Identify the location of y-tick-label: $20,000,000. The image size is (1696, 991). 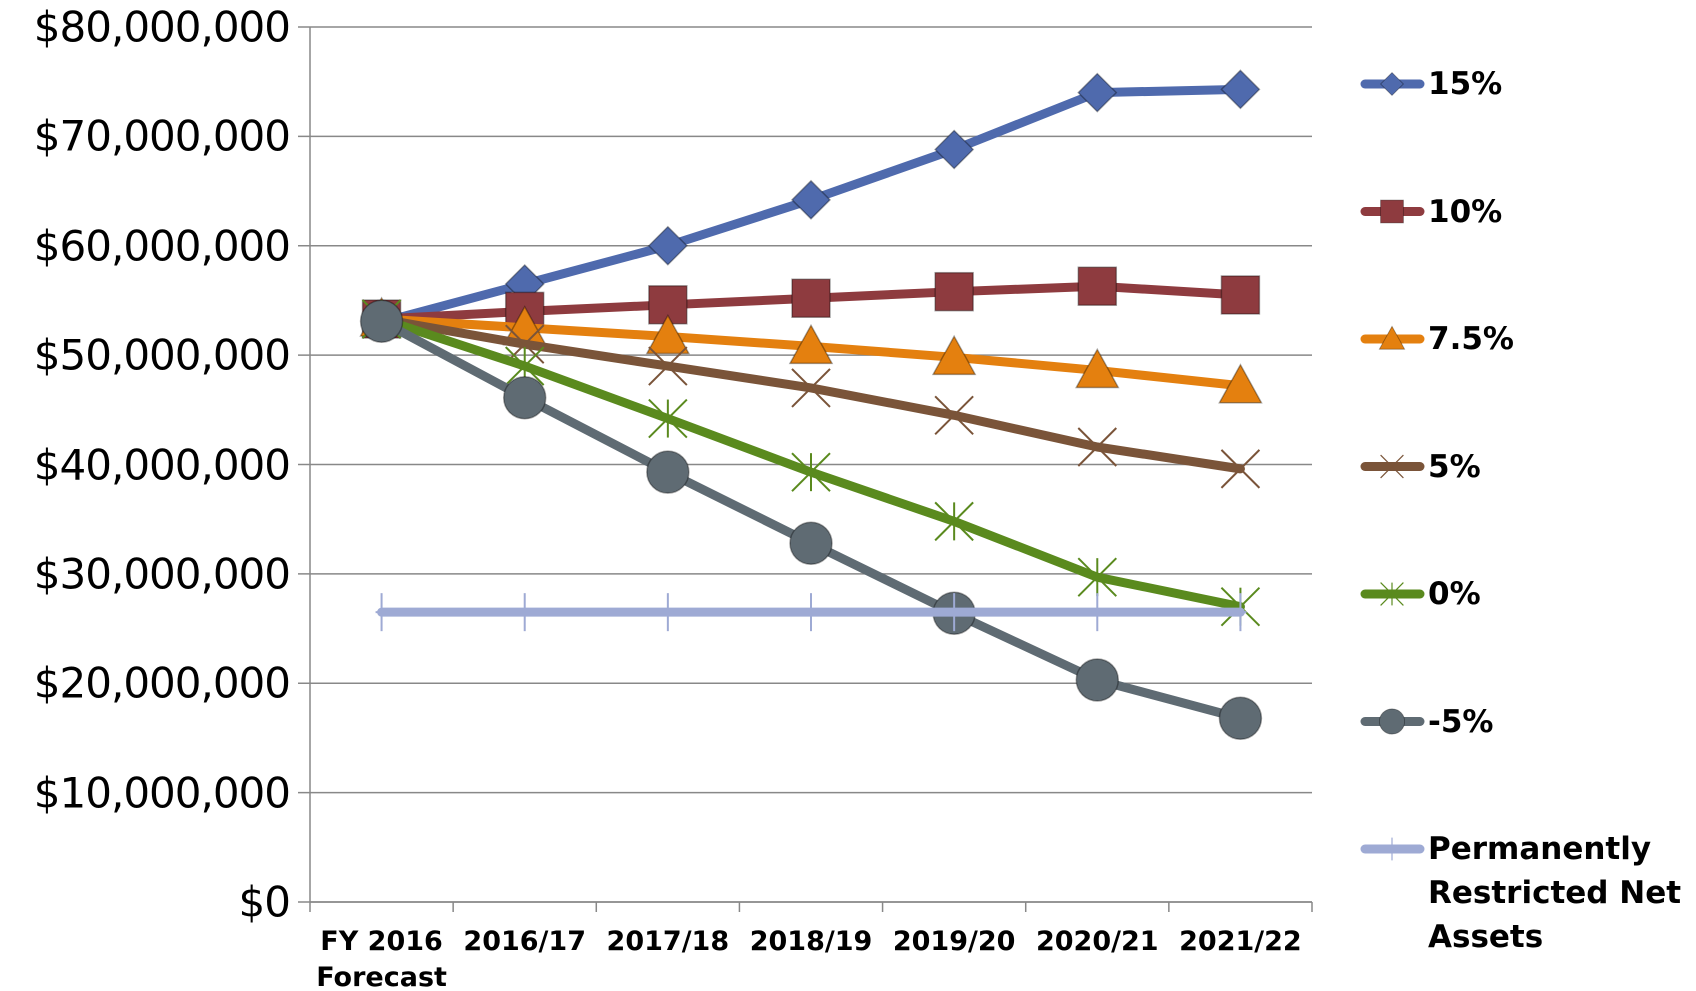
(162, 683).